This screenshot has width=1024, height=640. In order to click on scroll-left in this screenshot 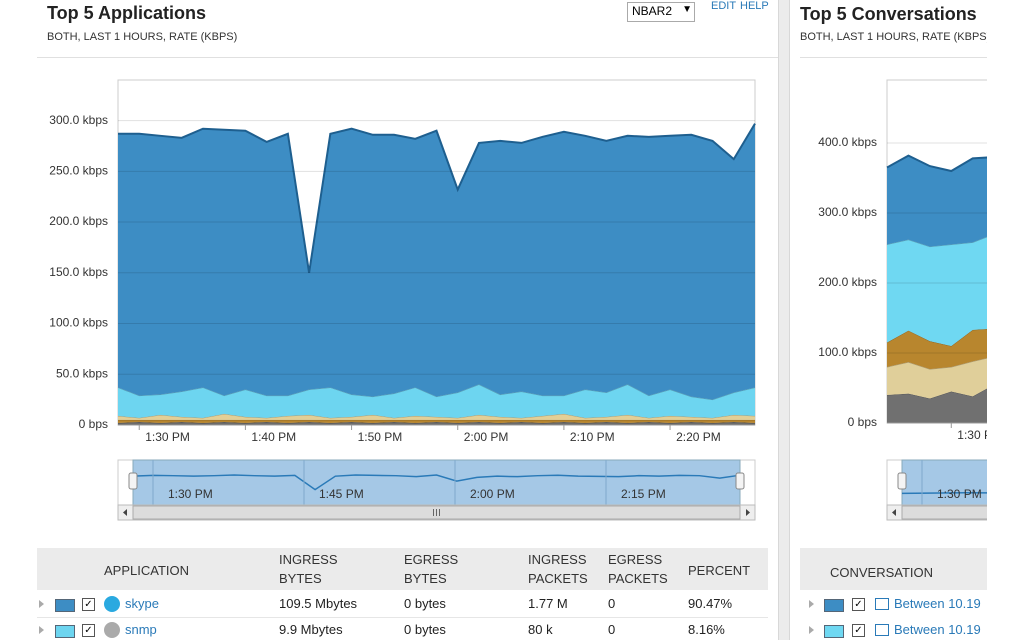, I will do `click(125, 512)`.